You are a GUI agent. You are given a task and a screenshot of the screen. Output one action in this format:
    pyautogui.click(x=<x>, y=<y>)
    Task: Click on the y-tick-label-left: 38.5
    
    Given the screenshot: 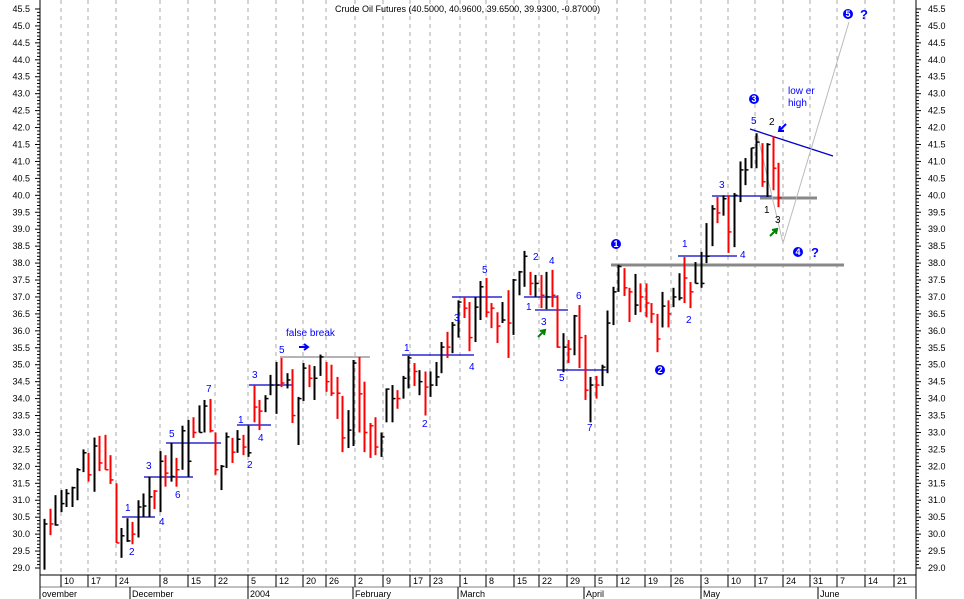 What is the action you would take?
    pyautogui.click(x=21, y=246)
    